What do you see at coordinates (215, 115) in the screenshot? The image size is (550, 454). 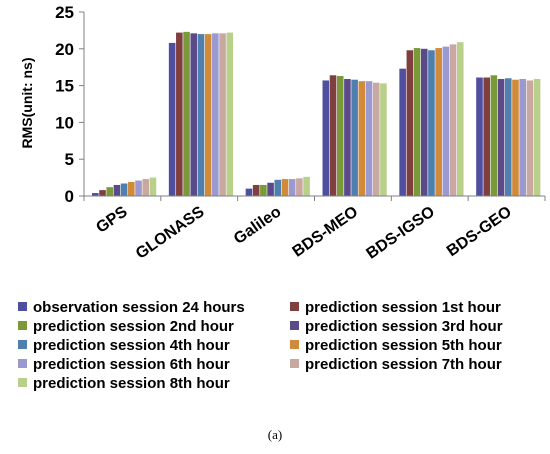 I see `bar-glonass-s7` at bounding box center [215, 115].